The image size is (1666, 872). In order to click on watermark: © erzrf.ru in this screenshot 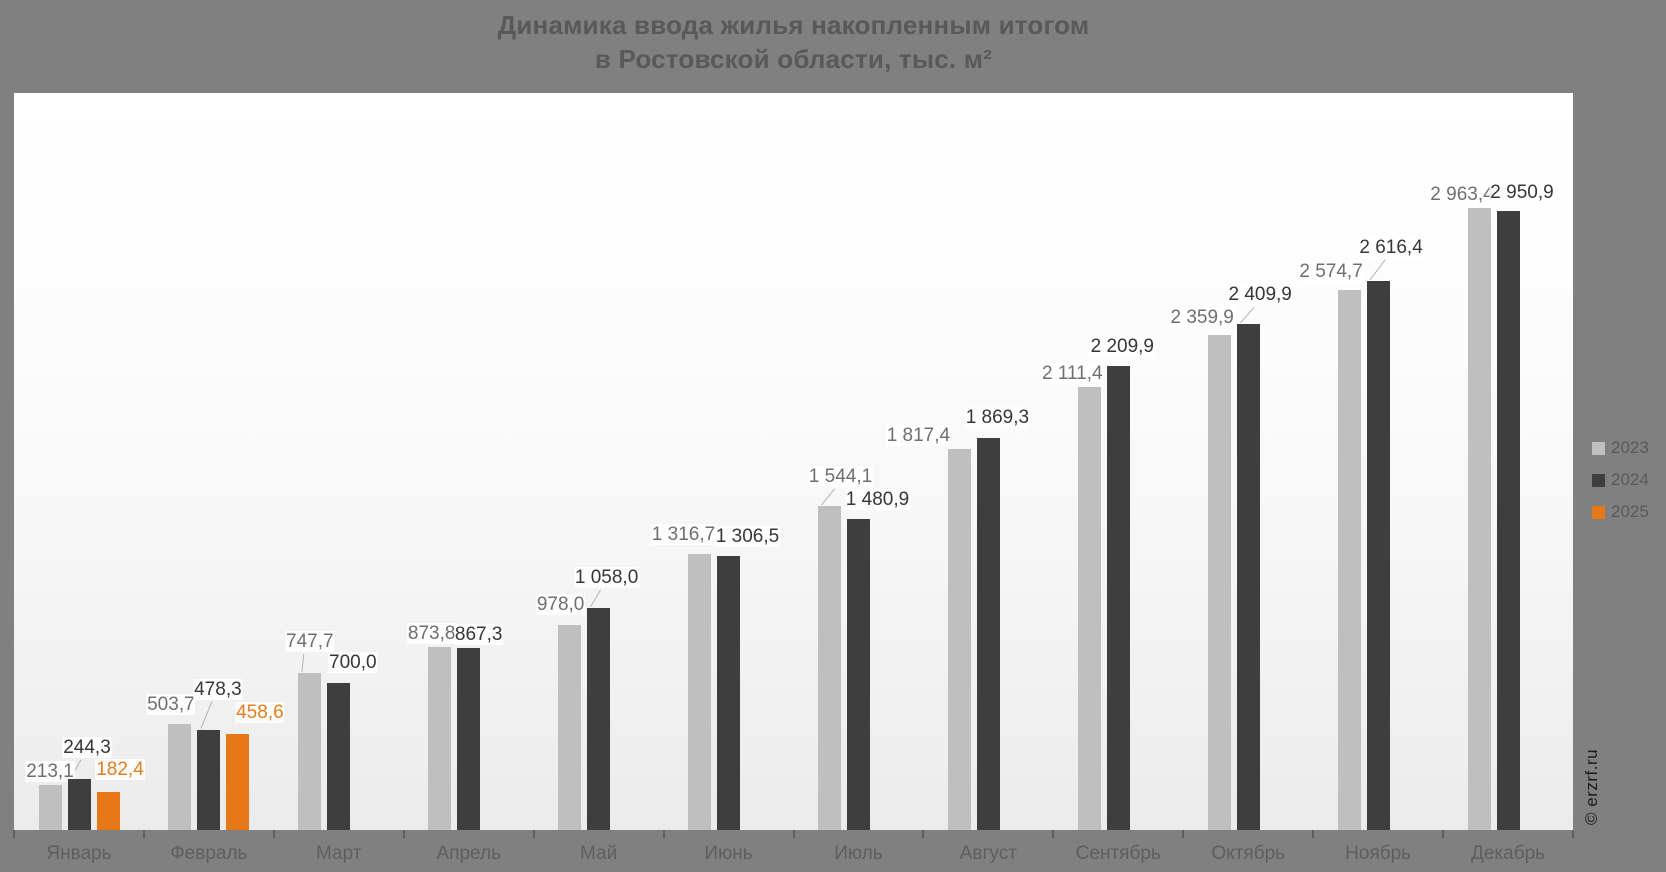, I will do `click(1591, 786)`.